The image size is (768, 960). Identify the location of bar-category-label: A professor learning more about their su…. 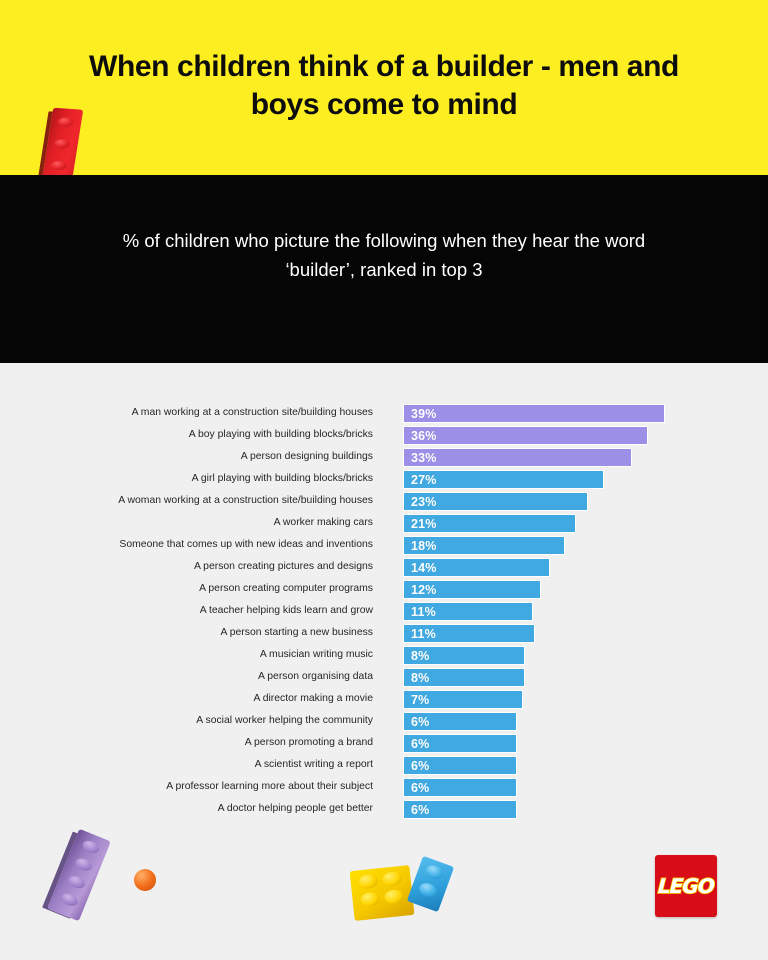
(269, 786).